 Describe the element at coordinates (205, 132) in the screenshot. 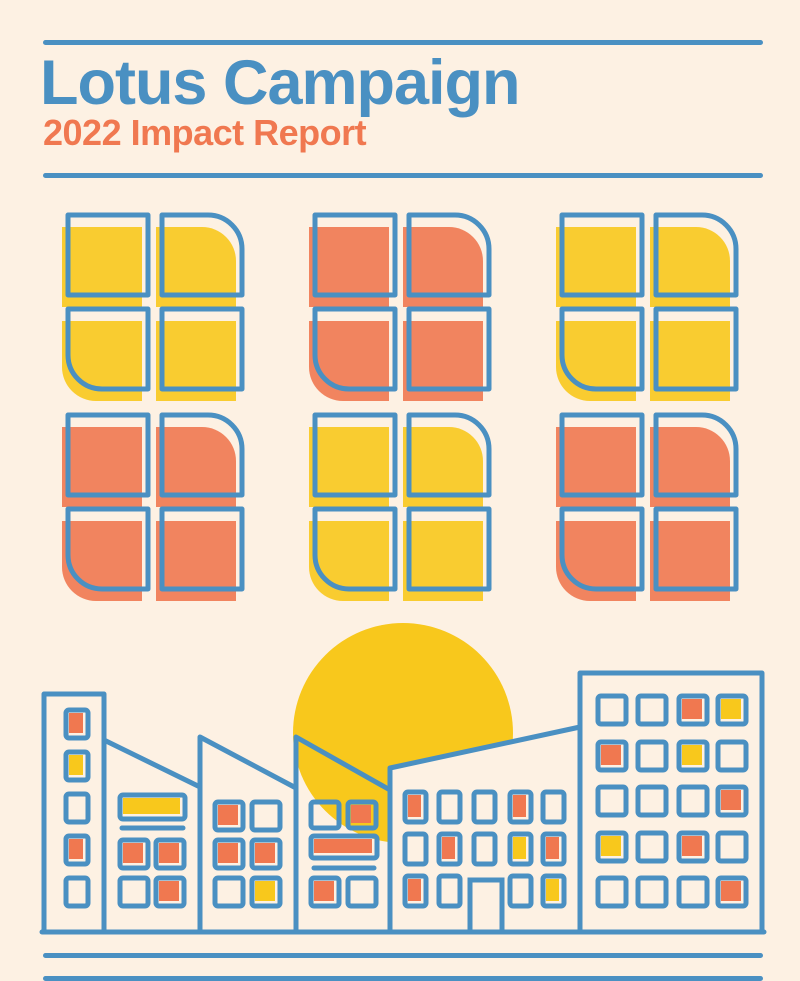

I see `report-subtitle: 2022 Impact Report` at that location.